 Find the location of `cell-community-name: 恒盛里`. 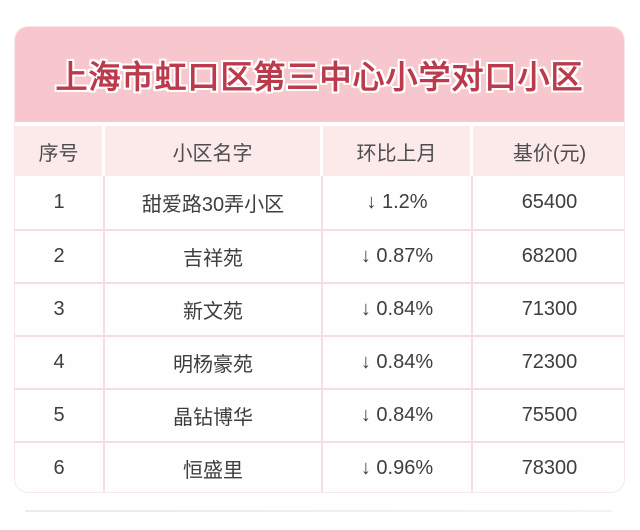

cell-community-name: 恒盛里 is located at coordinates (214, 466).